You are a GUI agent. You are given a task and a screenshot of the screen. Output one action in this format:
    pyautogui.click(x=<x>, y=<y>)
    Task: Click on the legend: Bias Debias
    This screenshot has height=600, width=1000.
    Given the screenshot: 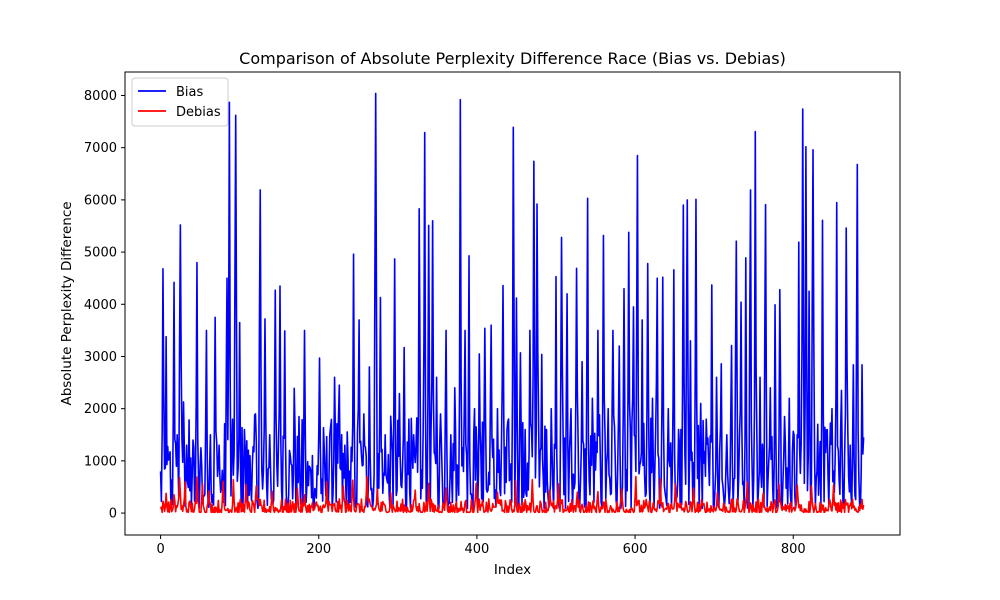 What is the action you would take?
    pyautogui.click(x=180, y=102)
    